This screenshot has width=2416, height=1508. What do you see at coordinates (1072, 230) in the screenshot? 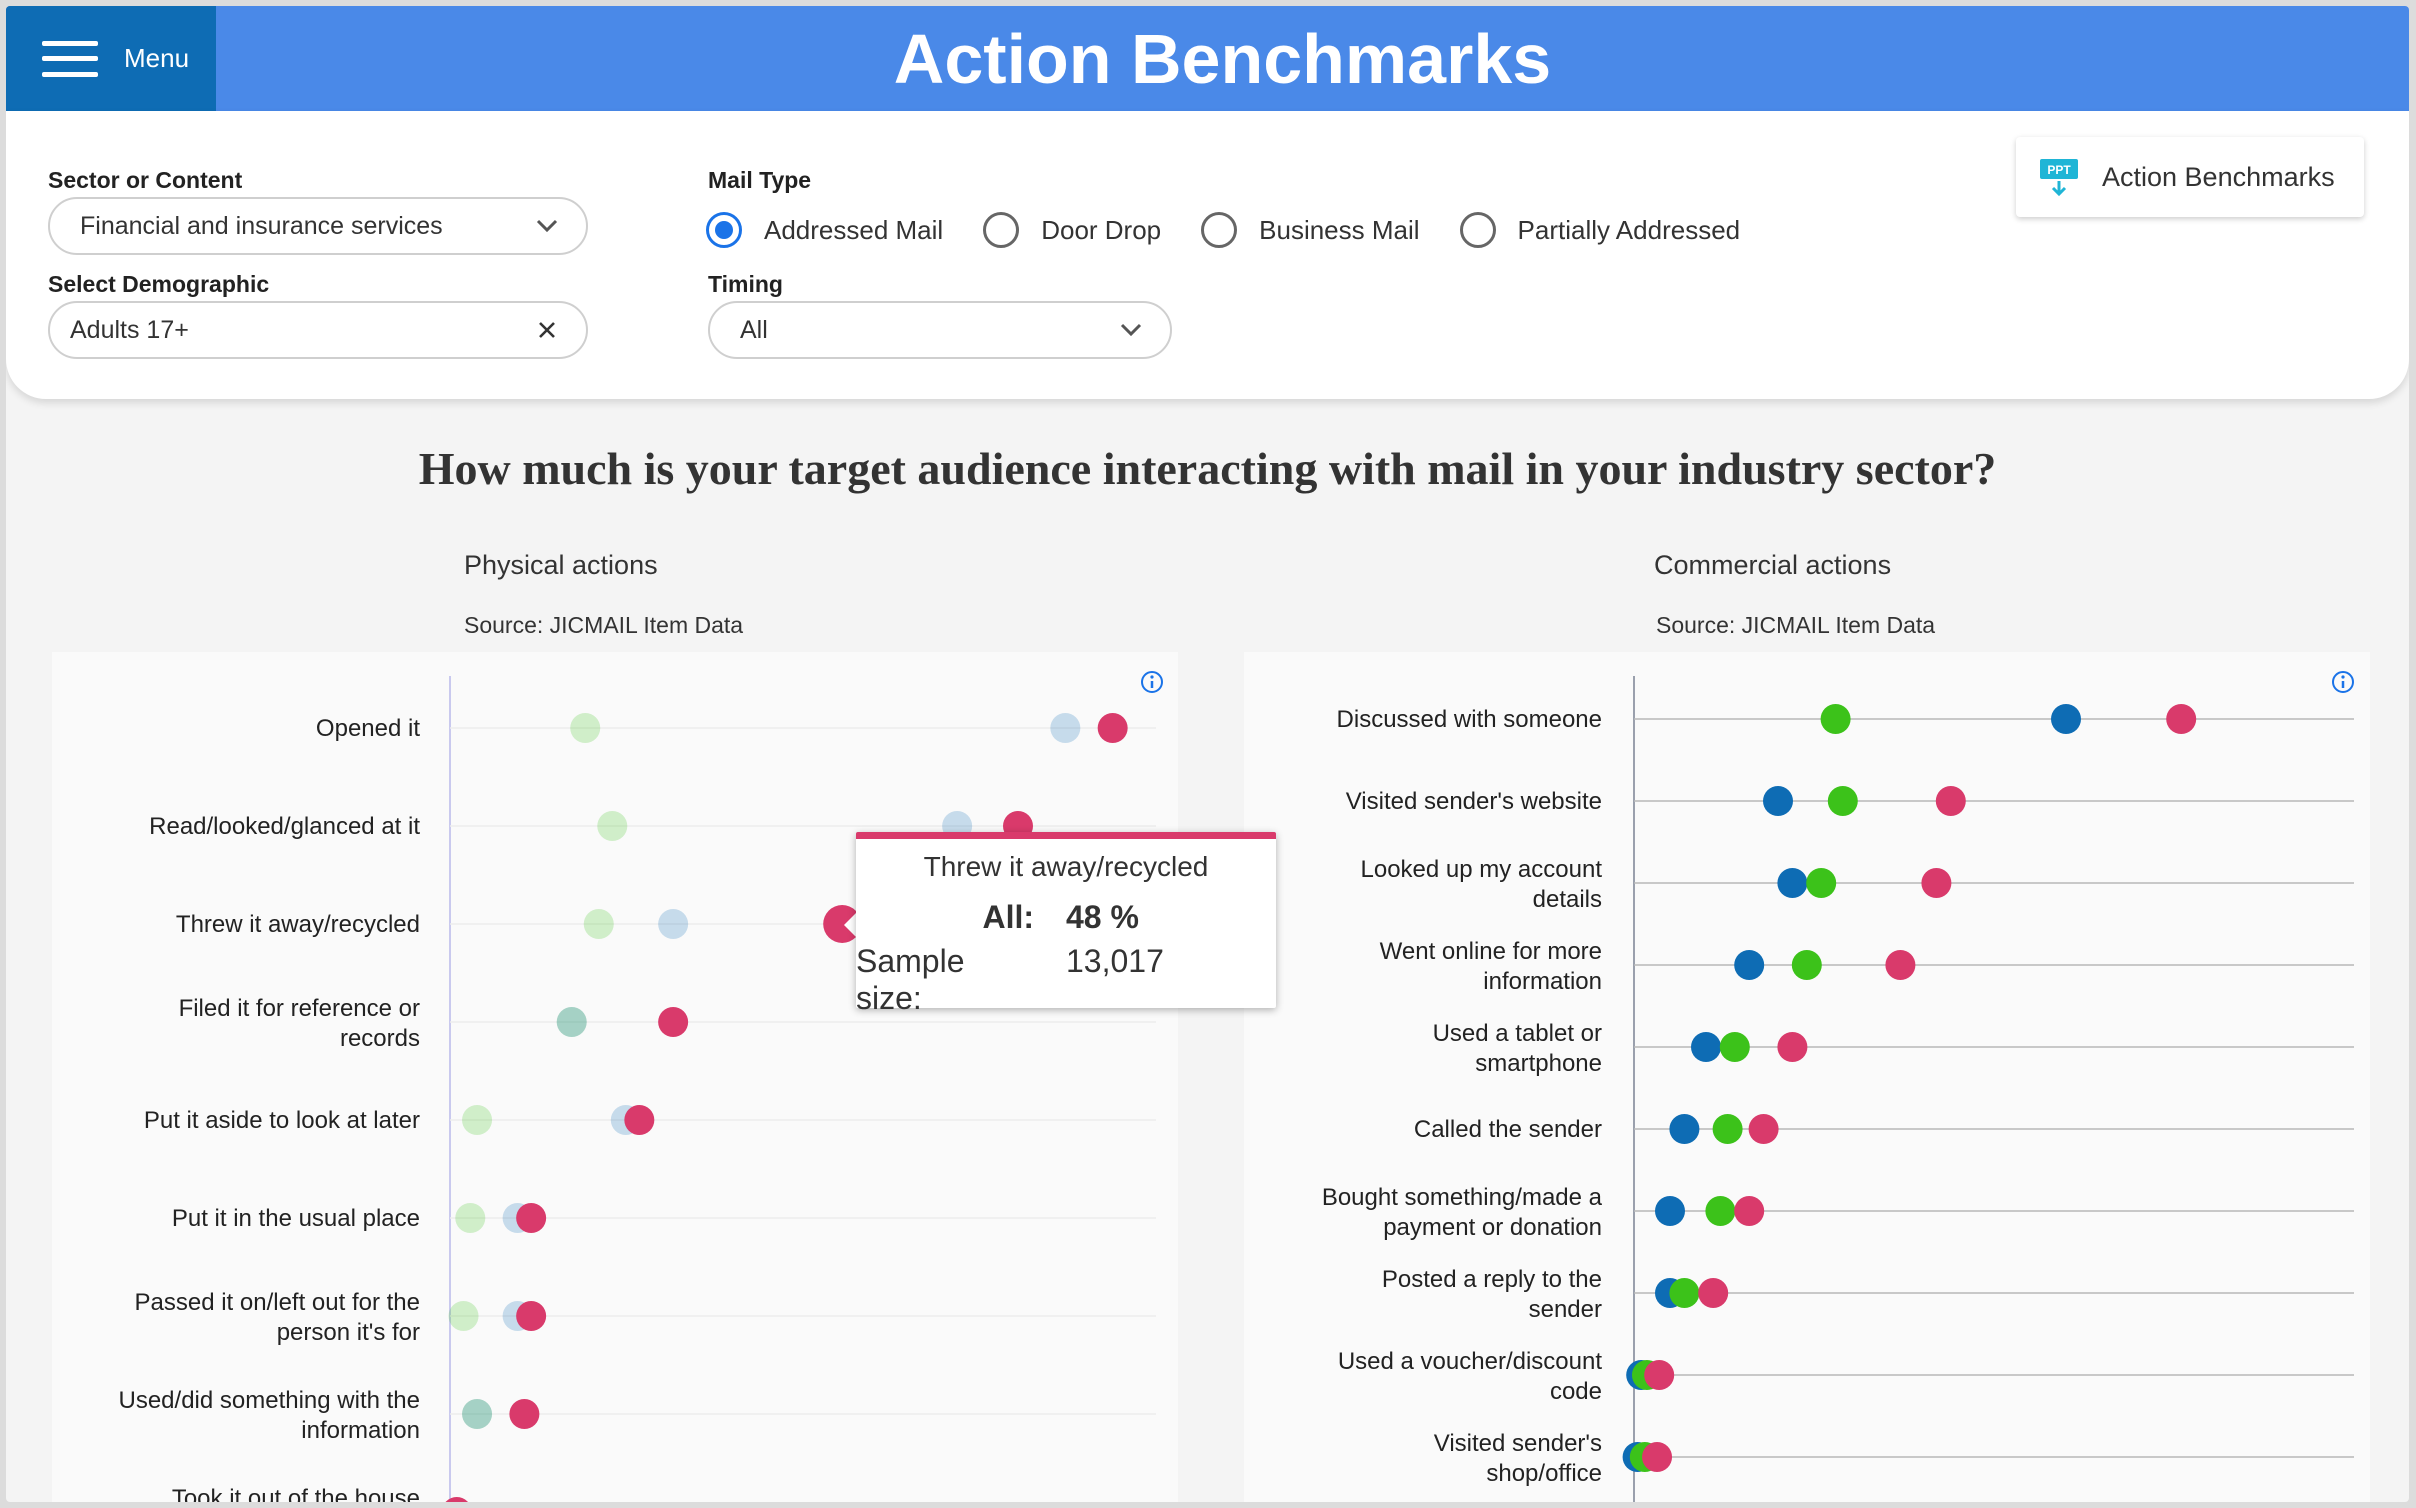
I see `radio-door-drop: Door Drop` at bounding box center [1072, 230].